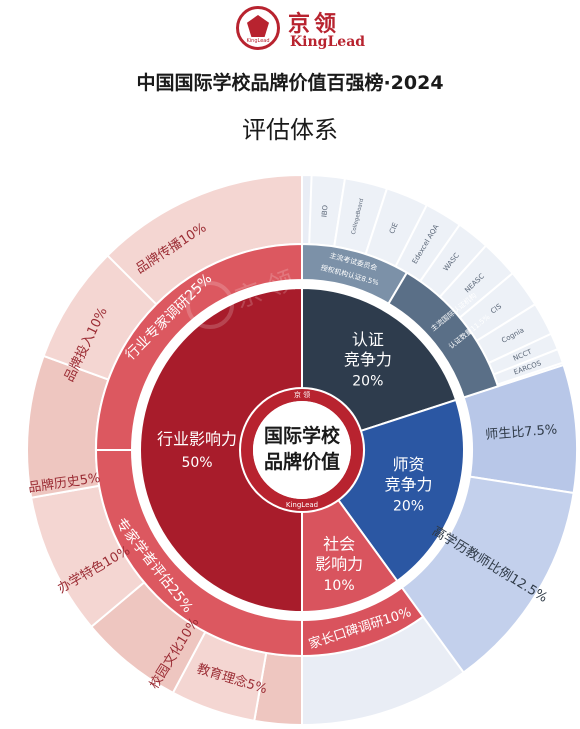  I want to click on inner-label-2-line2: 竞争力, so click(409, 484).